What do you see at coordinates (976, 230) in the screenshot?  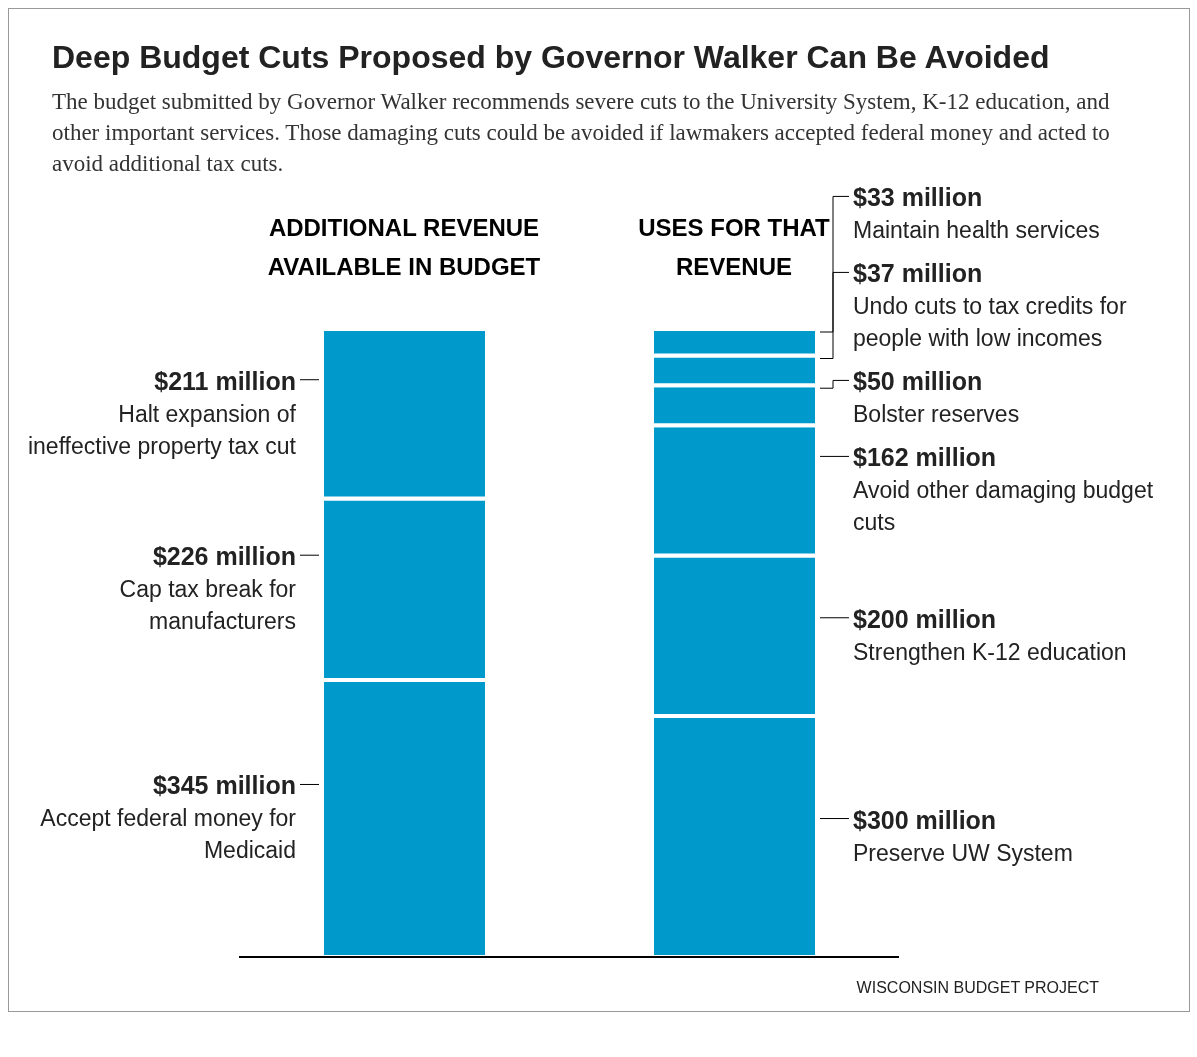 I see `text: Maintain health services` at bounding box center [976, 230].